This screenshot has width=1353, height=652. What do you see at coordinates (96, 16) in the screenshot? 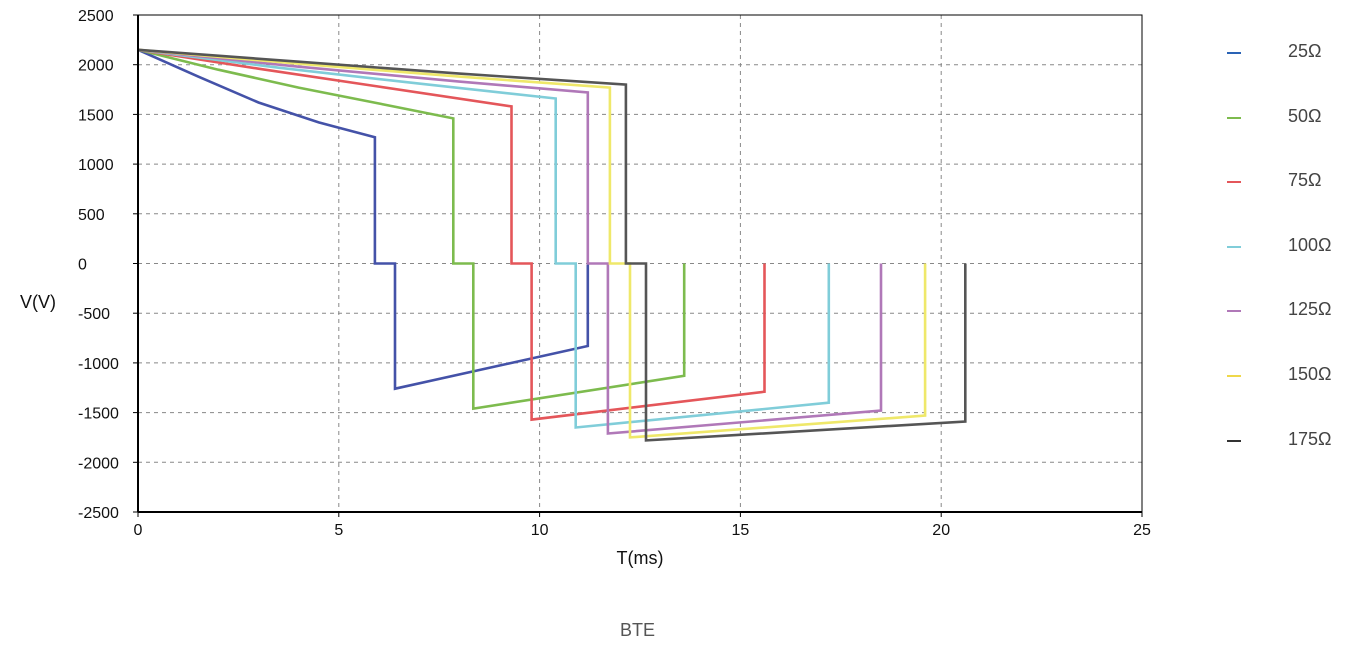
I see `y-tick-label: 2500` at bounding box center [96, 16].